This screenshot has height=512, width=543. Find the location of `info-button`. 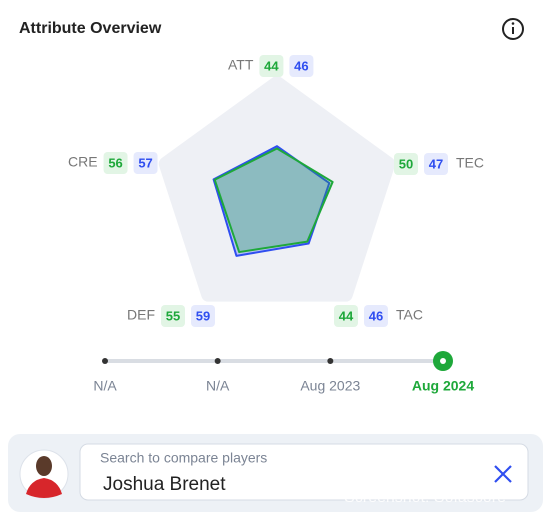

info-button is located at coordinates (513, 29).